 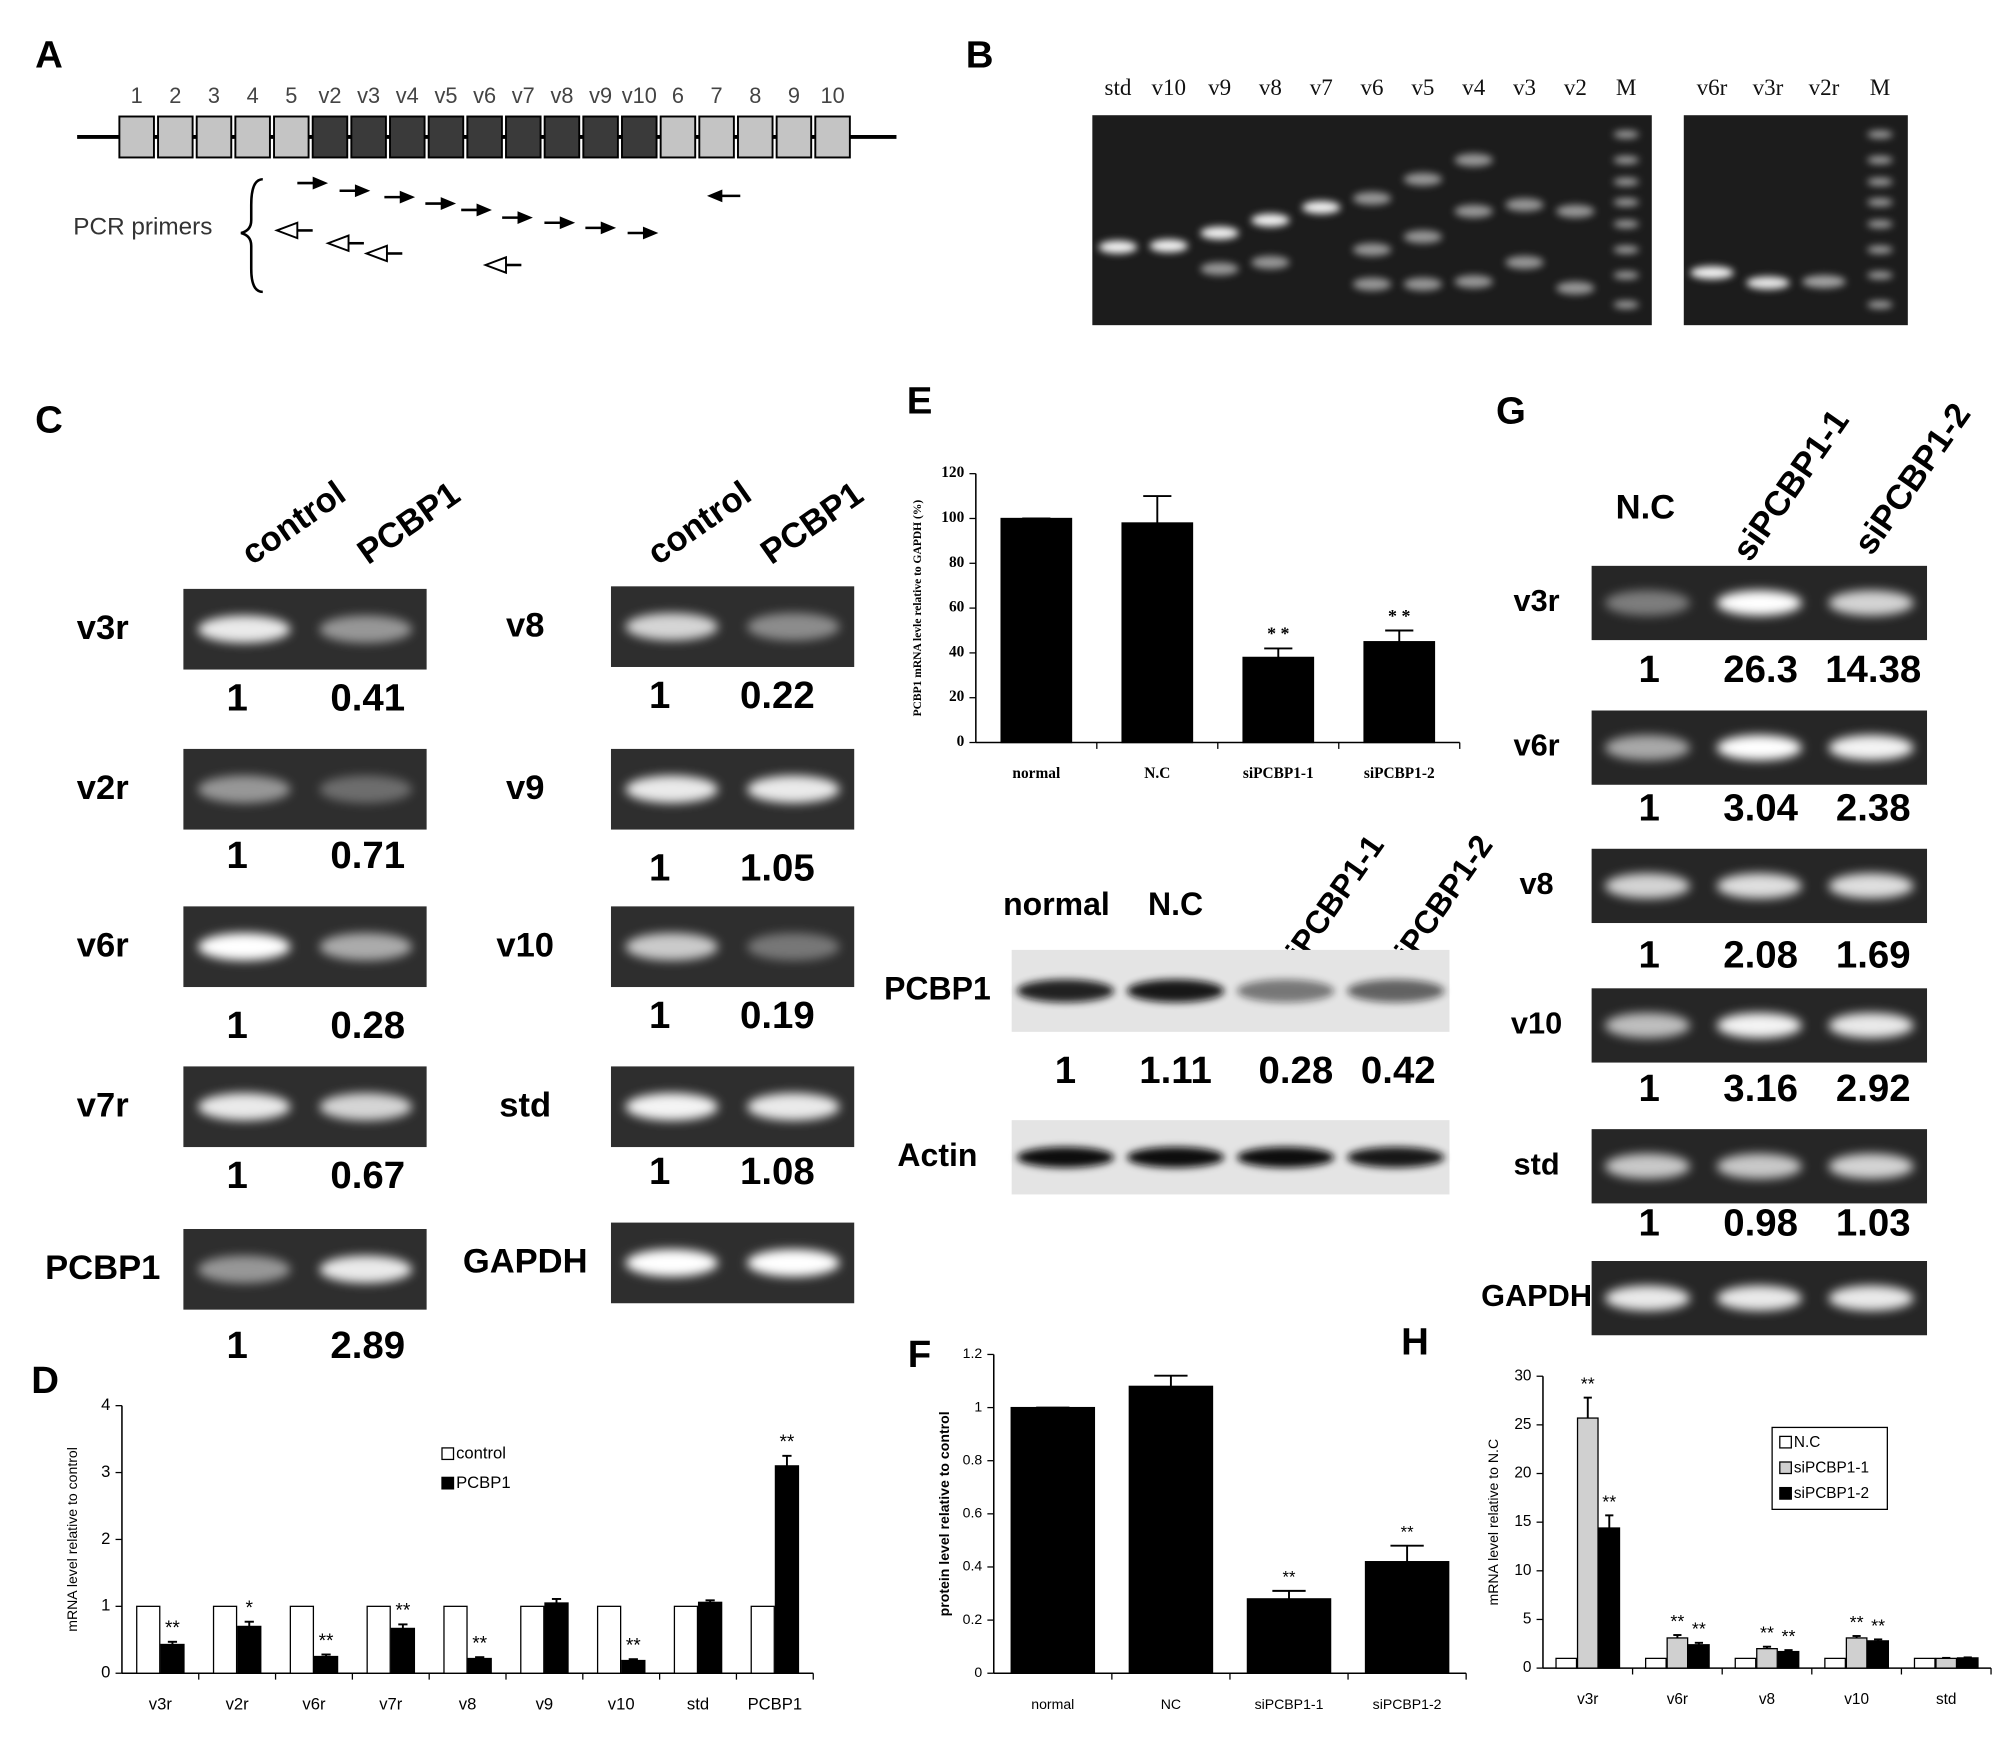 What do you see at coordinates (1873, 669) in the screenshot?
I see `quantification: 14.38` at bounding box center [1873, 669].